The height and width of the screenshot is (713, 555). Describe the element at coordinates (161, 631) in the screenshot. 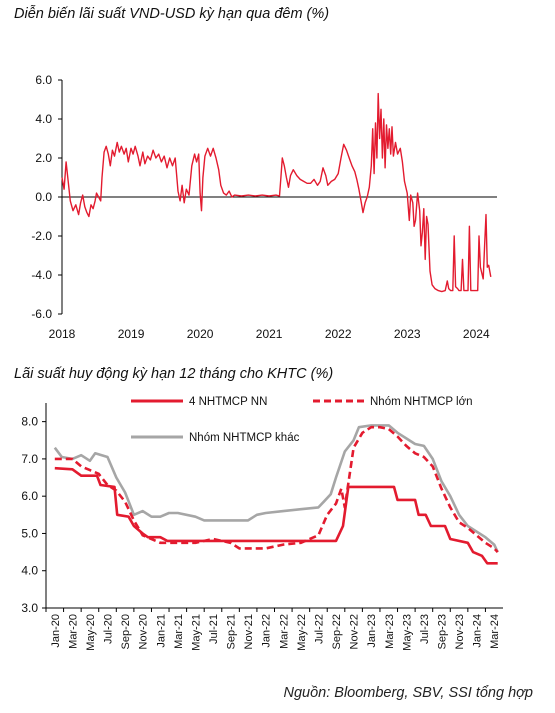

I see `chart2-x-tick-label: Jan-21` at that location.